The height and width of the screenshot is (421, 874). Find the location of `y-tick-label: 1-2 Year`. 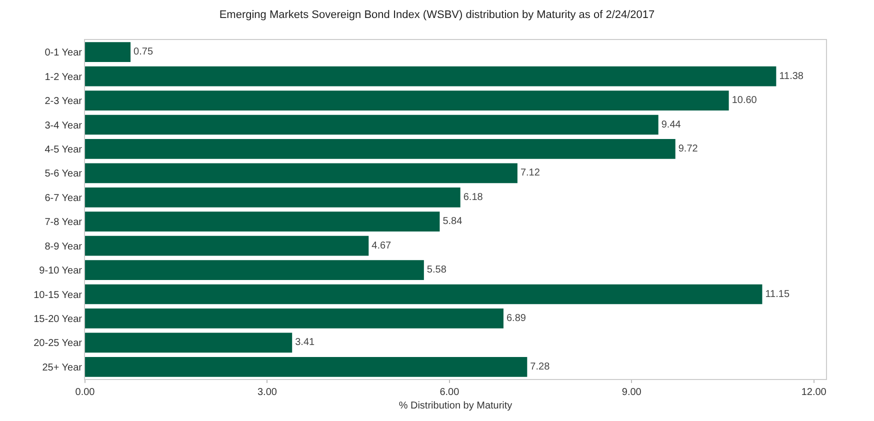

y-tick-label: 1-2 Year is located at coordinates (63, 77).